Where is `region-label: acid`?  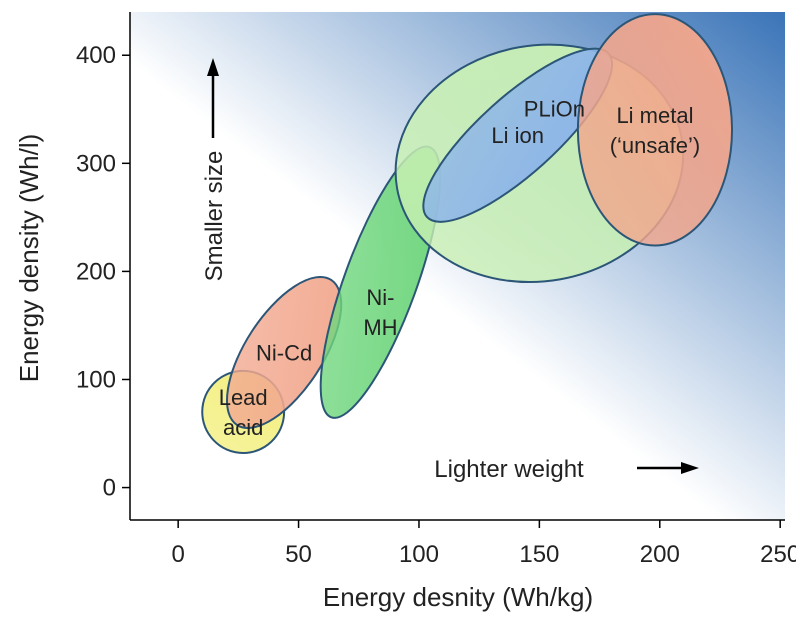 region-label: acid is located at coordinates (243, 427).